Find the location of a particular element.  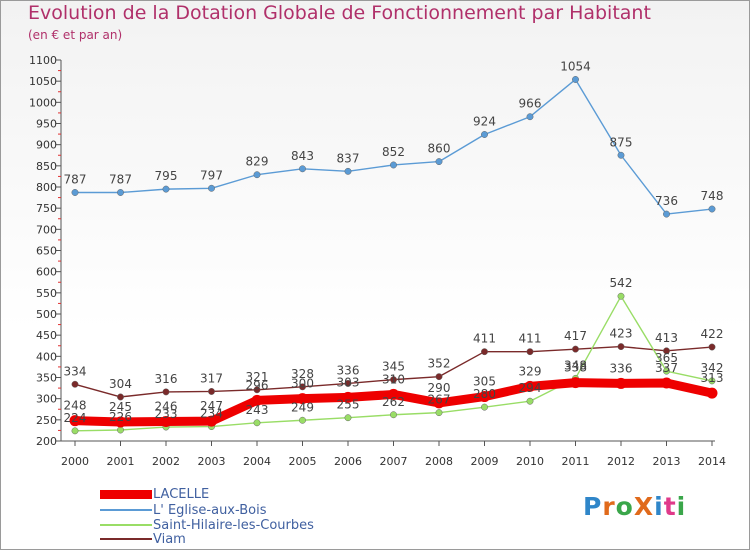

data-label: 337 is located at coordinates (666, 368).